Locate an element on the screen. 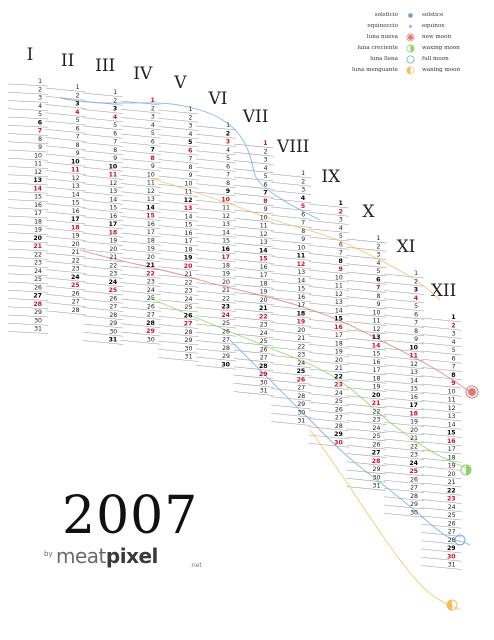 The width and height of the screenshot is (494, 640). day-number: 27 is located at coordinates (76, 302).